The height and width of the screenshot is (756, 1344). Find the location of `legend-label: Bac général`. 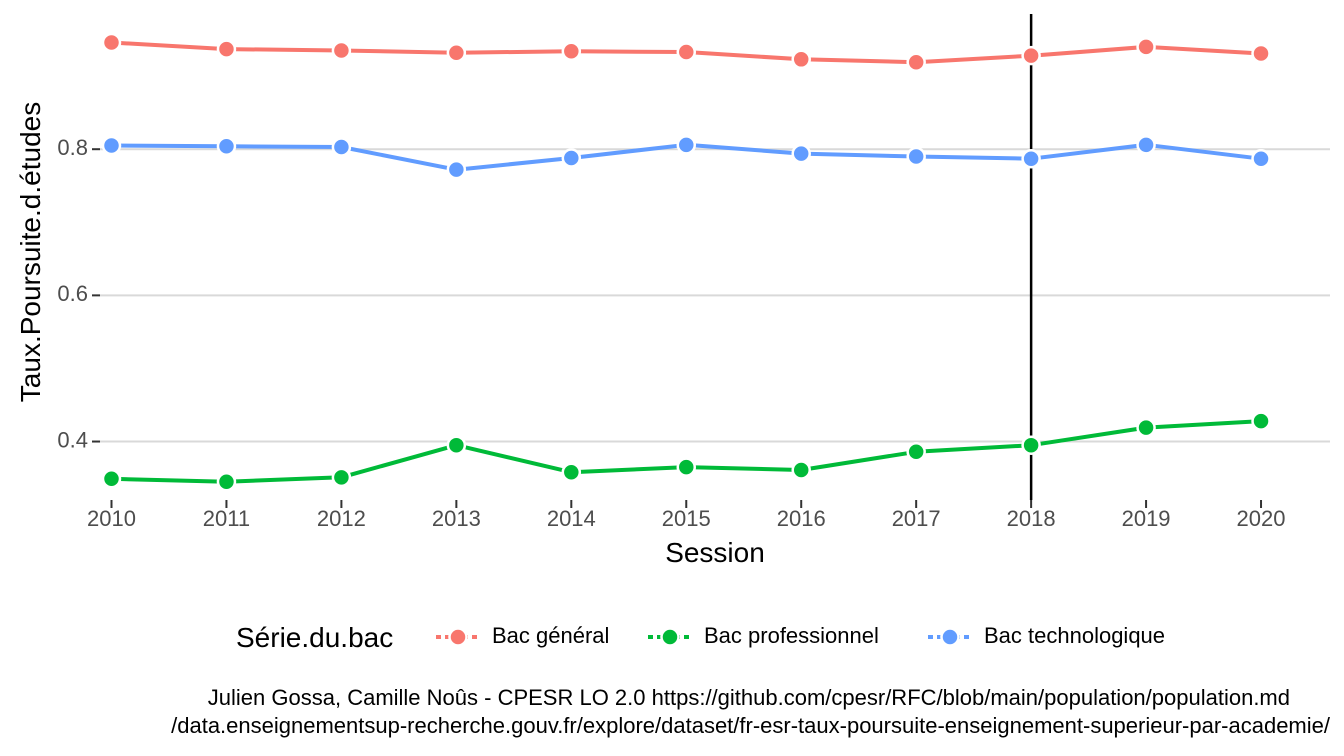

legend-label: Bac général is located at coordinates (550, 635).